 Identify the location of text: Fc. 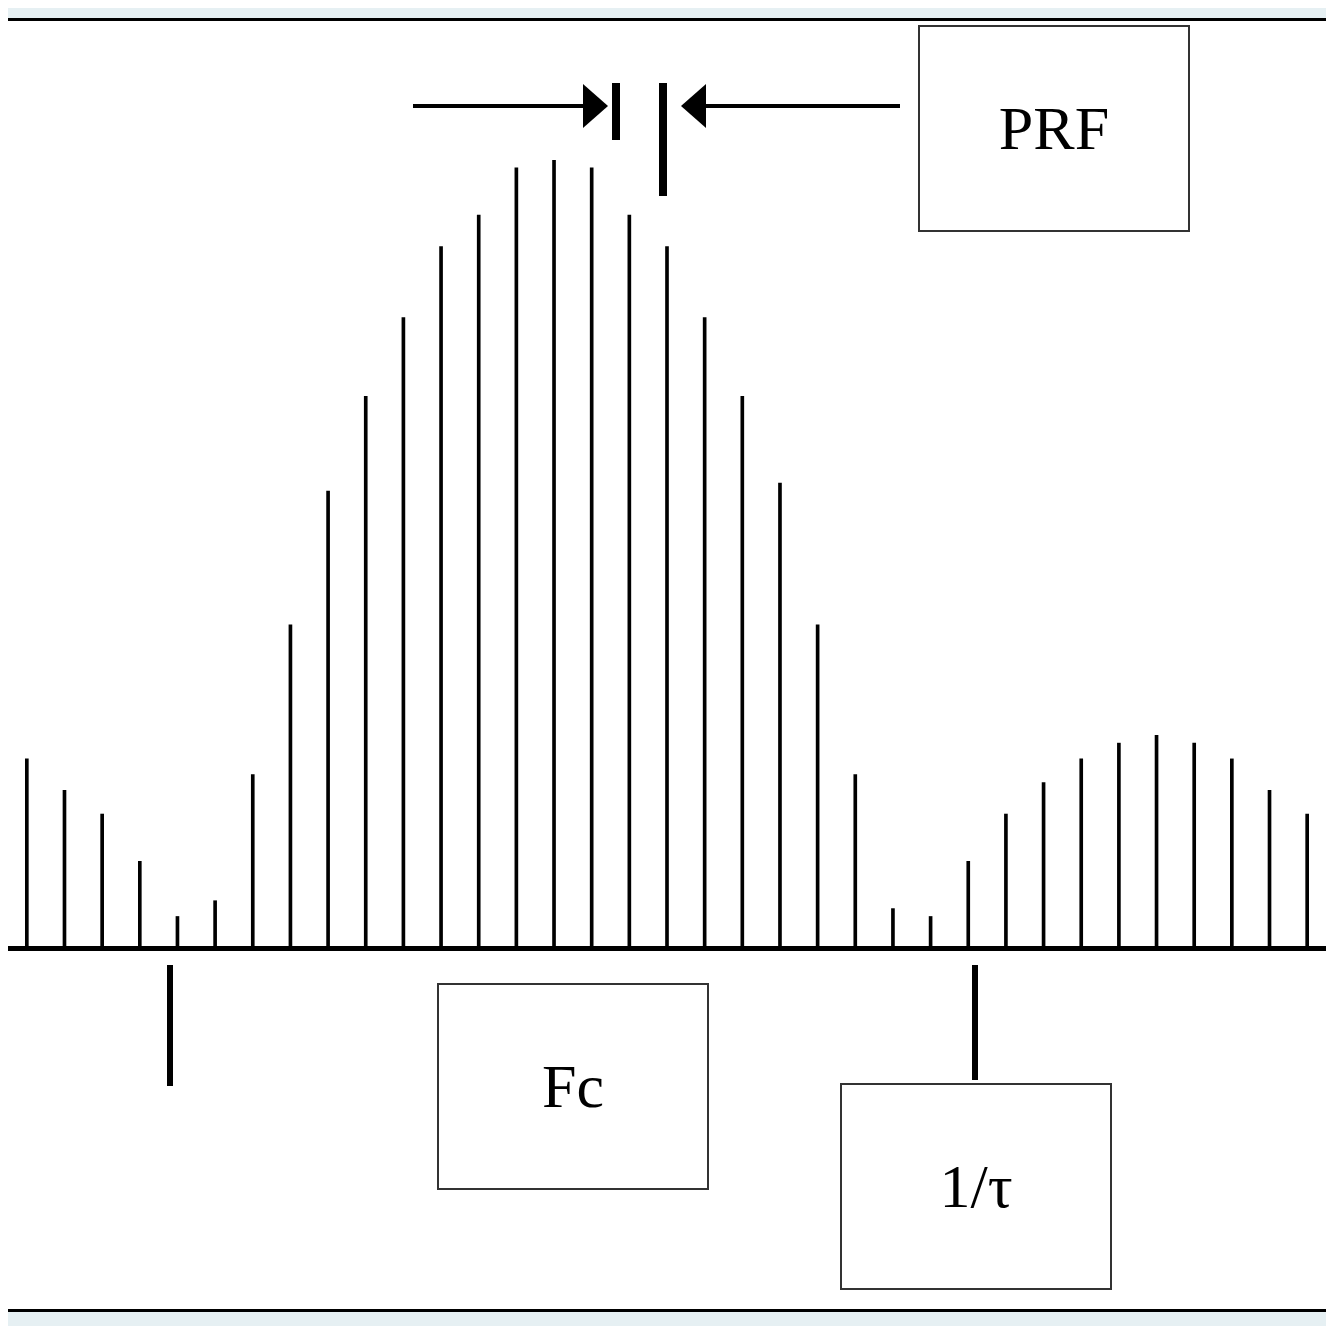
(573, 1086).